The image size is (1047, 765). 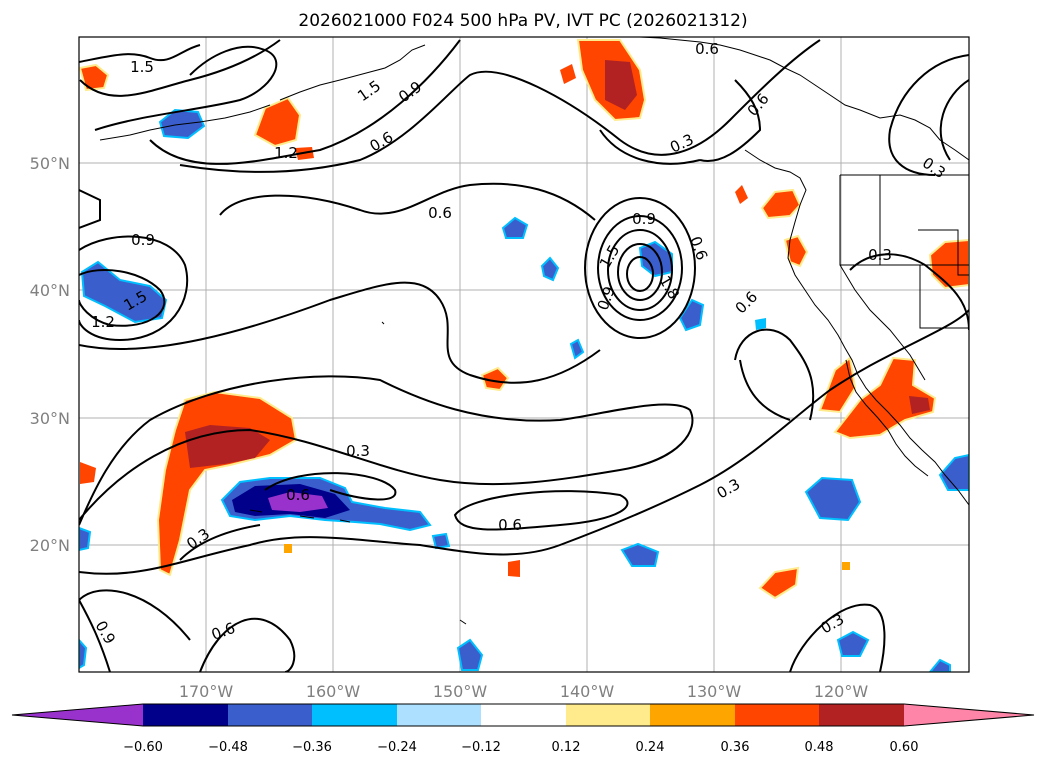 I want to click on lat-label: 20°N, so click(x=50, y=545).